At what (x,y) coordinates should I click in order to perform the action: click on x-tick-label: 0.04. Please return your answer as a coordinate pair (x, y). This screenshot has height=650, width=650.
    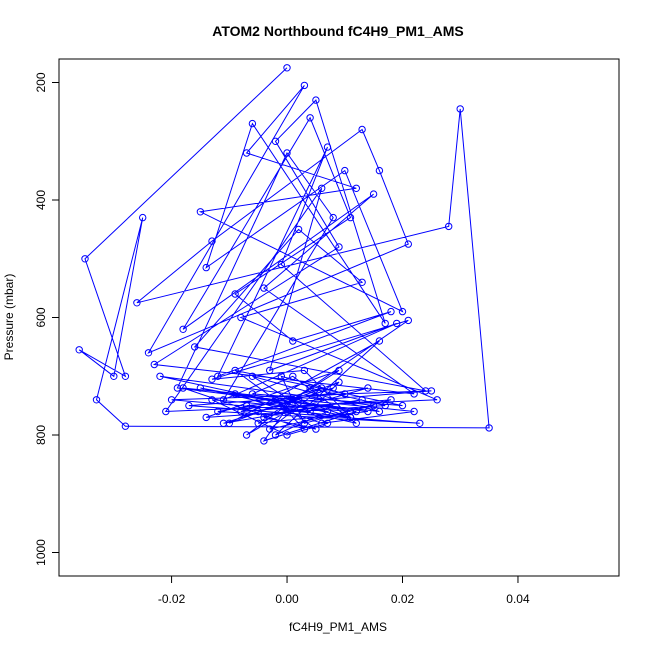
    Looking at the image, I should click on (518, 599).